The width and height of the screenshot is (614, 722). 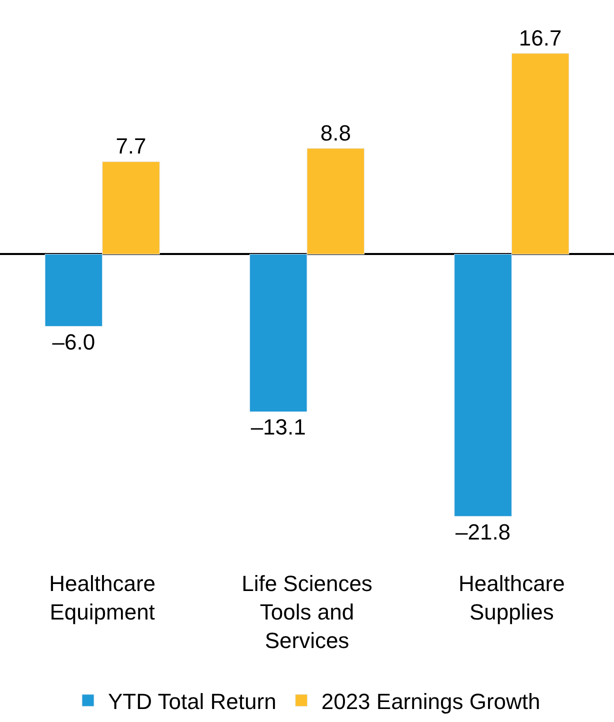 What do you see at coordinates (131, 146) in the screenshot?
I see `data-label: 7.7` at bounding box center [131, 146].